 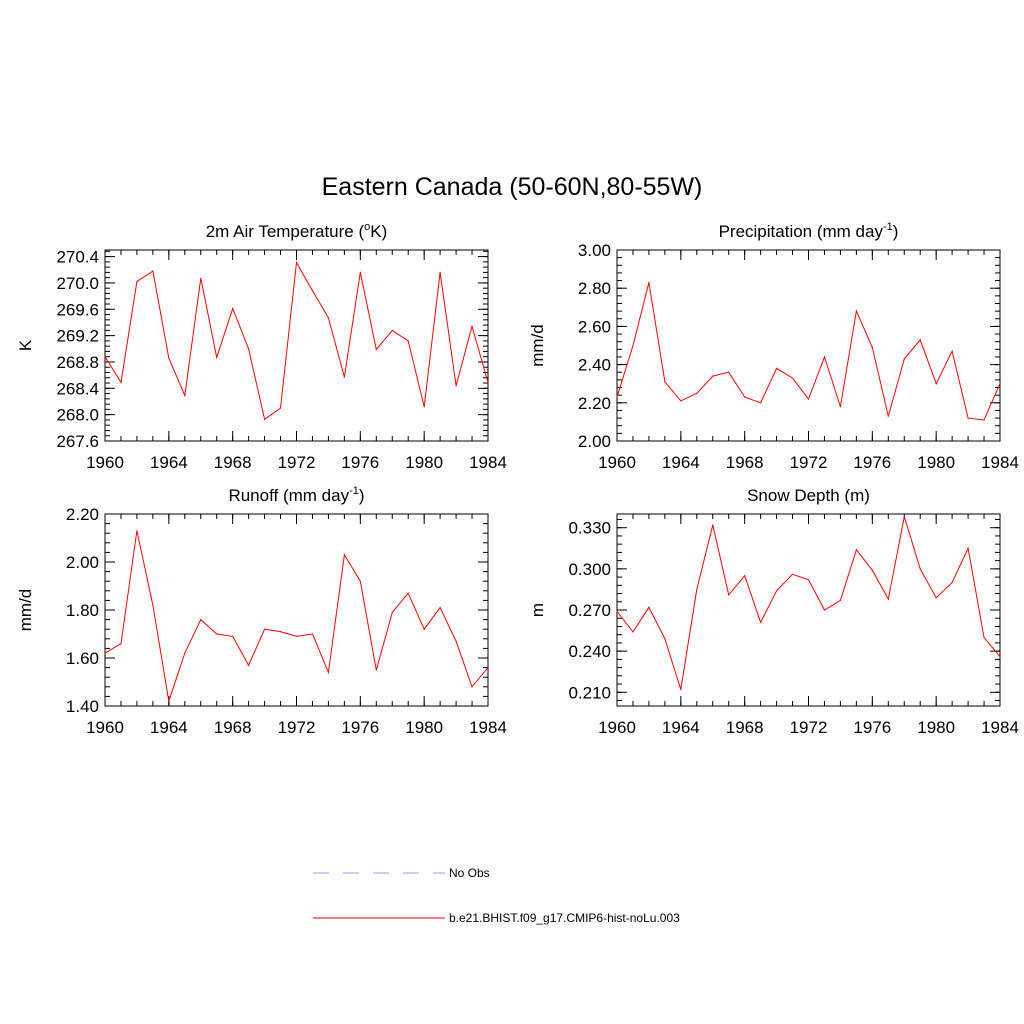 I want to click on x-tick-label: 1984, so click(x=1000, y=727).